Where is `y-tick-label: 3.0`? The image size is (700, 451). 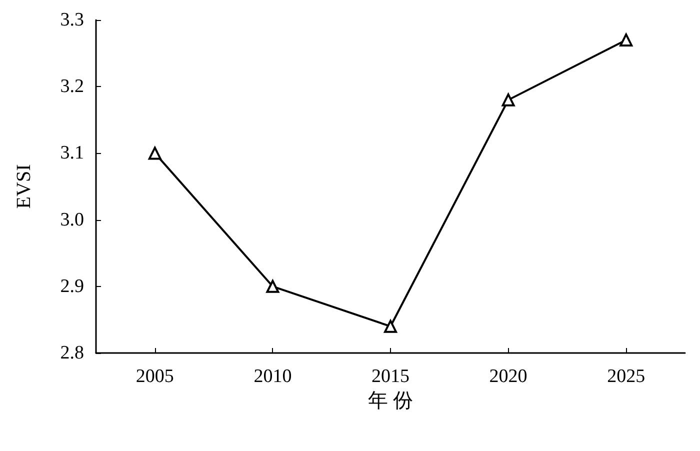
y-tick-label: 3.0 is located at coordinates (72, 219).